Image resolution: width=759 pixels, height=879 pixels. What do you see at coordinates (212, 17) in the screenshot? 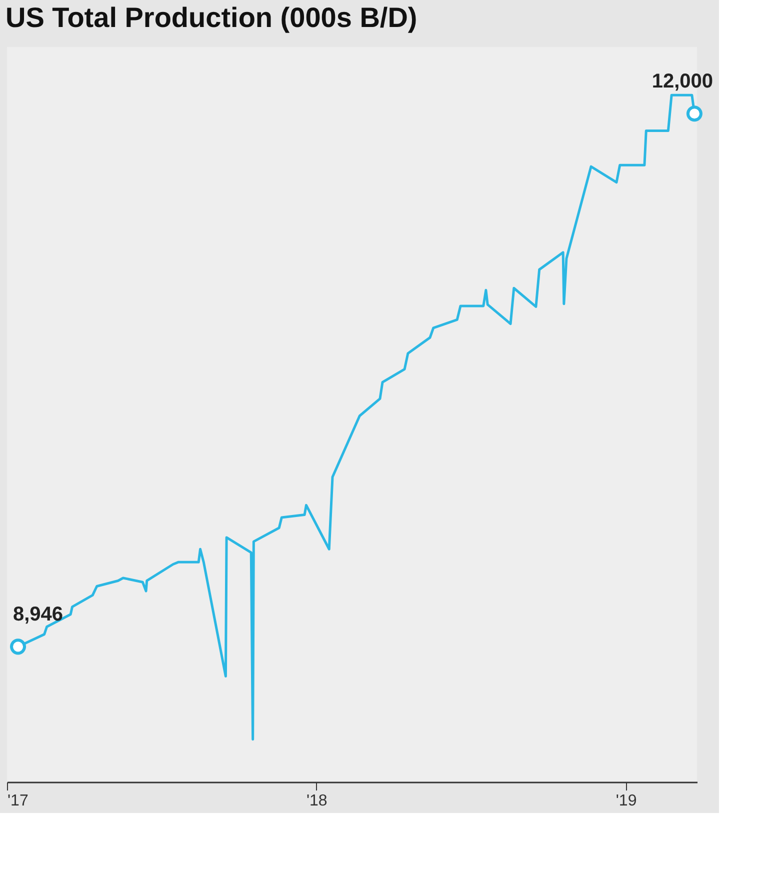
I see `chart-title: US Total Production (000s B/D)` at bounding box center [212, 17].